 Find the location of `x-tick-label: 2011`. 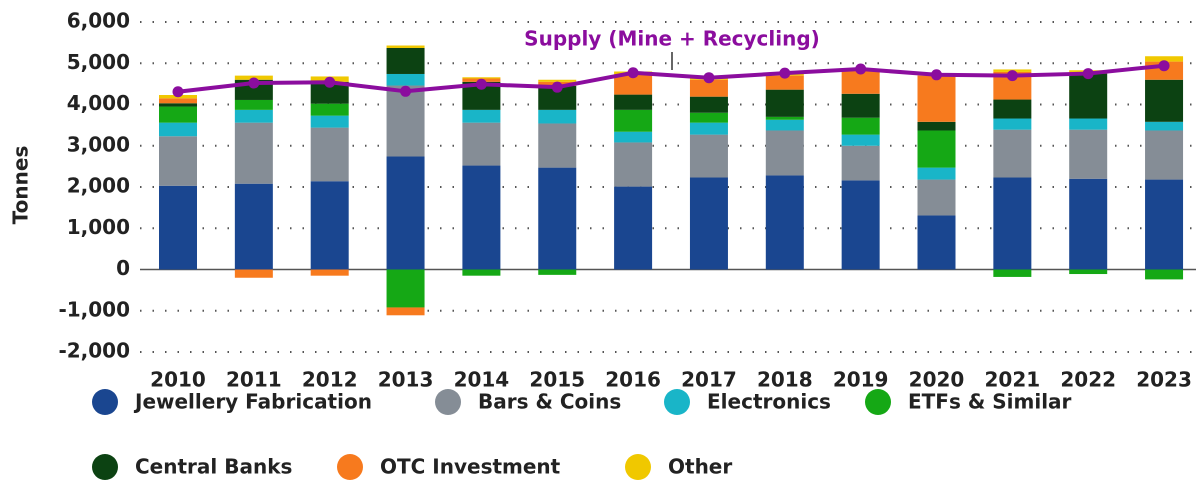

x-tick-label: 2011 is located at coordinates (254, 380).